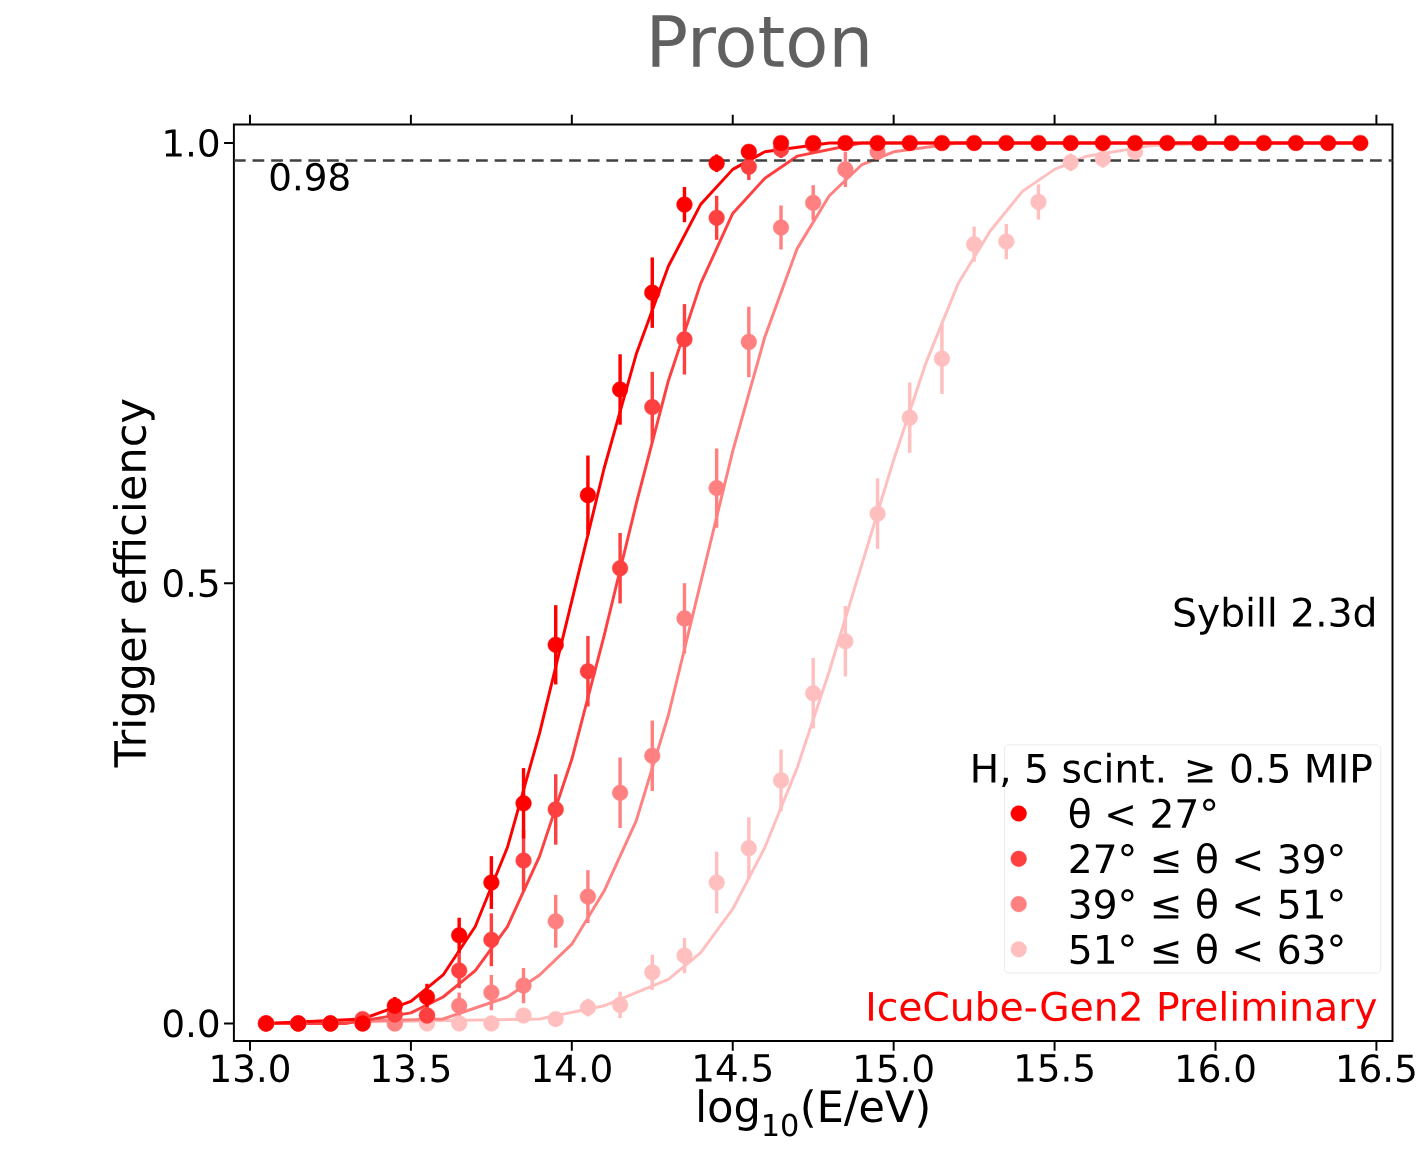 The image size is (1419, 1173). I want to click on y-tick-label: 0.5, so click(190, 583).